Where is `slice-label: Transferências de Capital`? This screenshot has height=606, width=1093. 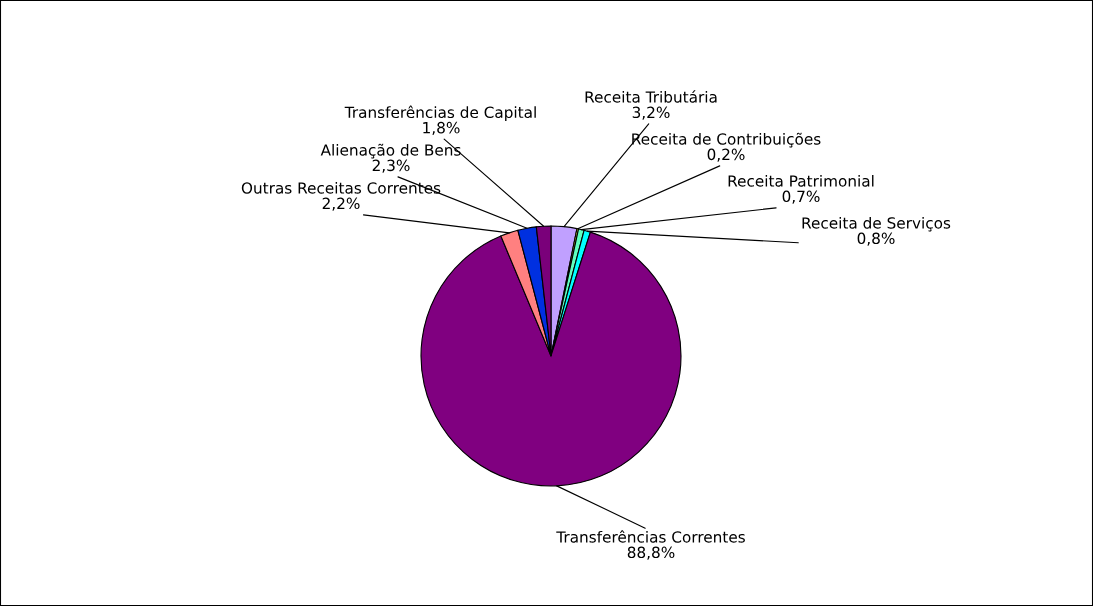 slice-label: Transferências de Capital is located at coordinates (440, 113).